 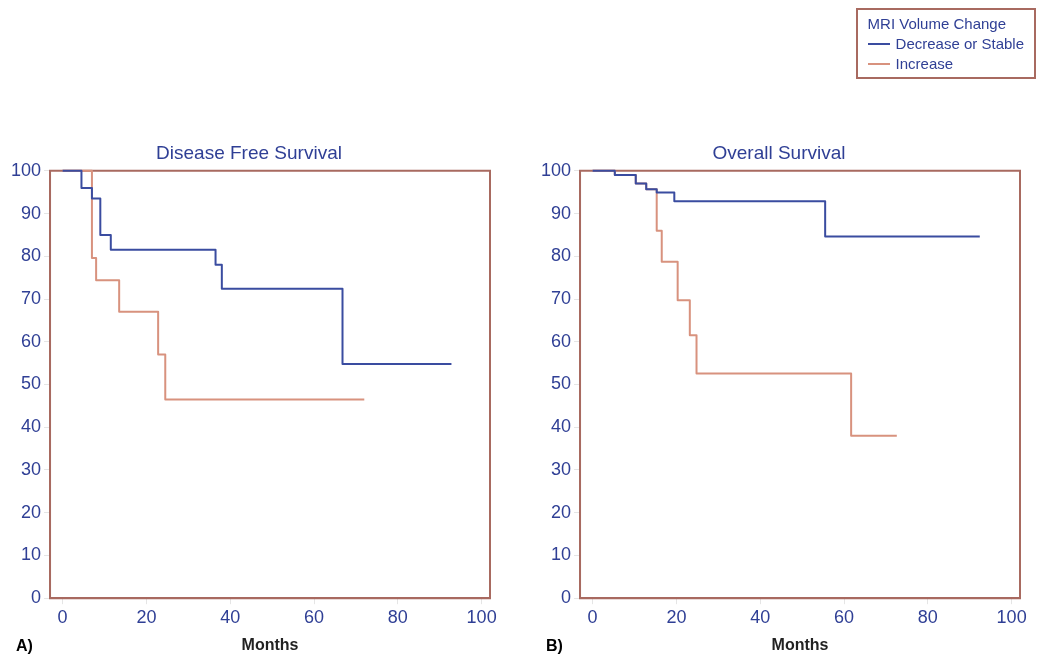 I want to click on chart-title: Overall Survival, so click(x=779, y=152).